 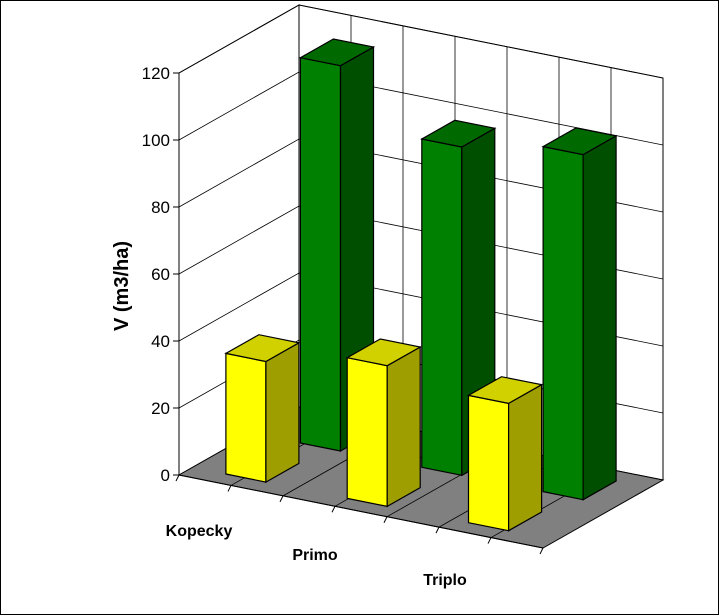 I want to click on category-label: Primo, so click(x=315, y=555).